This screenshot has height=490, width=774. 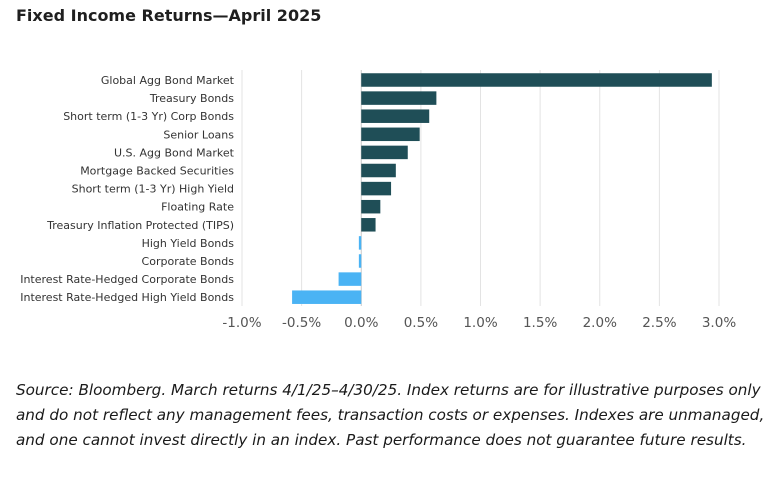 What do you see at coordinates (241, 323) in the screenshot?
I see `x-tick-label: -1.0%` at bounding box center [241, 323].